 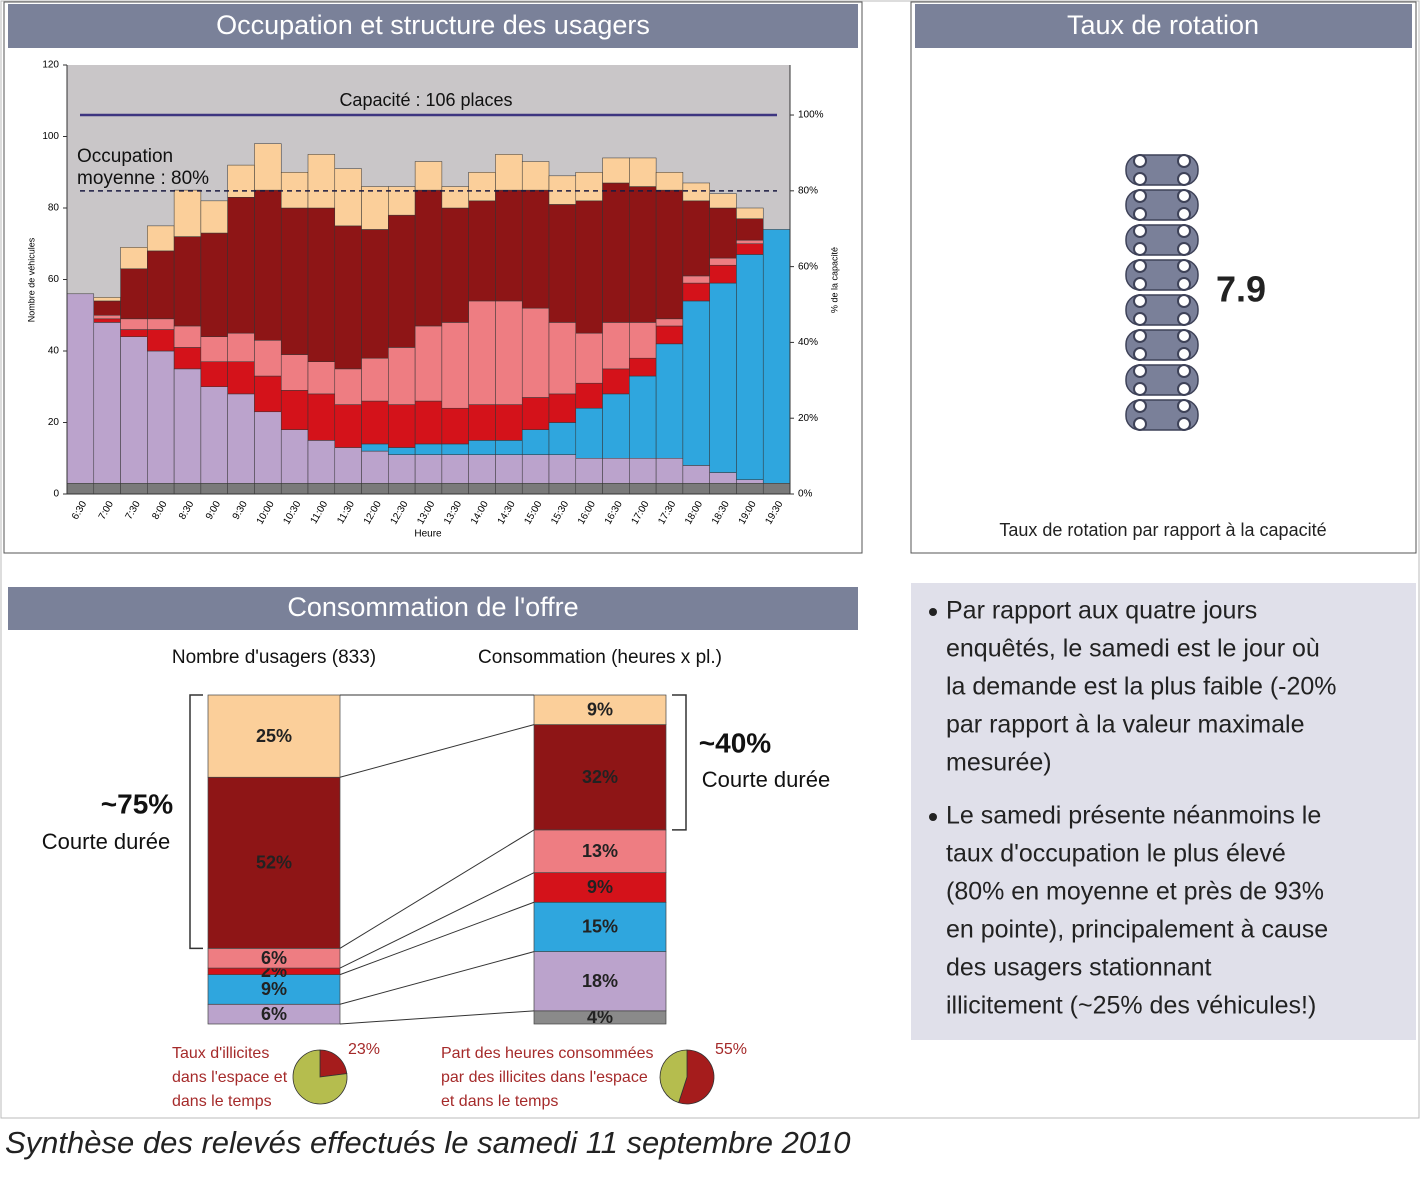 What do you see at coordinates (600, 927) in the screenshot?
I see `value-label: 15%` at bounding box center [600, 927].